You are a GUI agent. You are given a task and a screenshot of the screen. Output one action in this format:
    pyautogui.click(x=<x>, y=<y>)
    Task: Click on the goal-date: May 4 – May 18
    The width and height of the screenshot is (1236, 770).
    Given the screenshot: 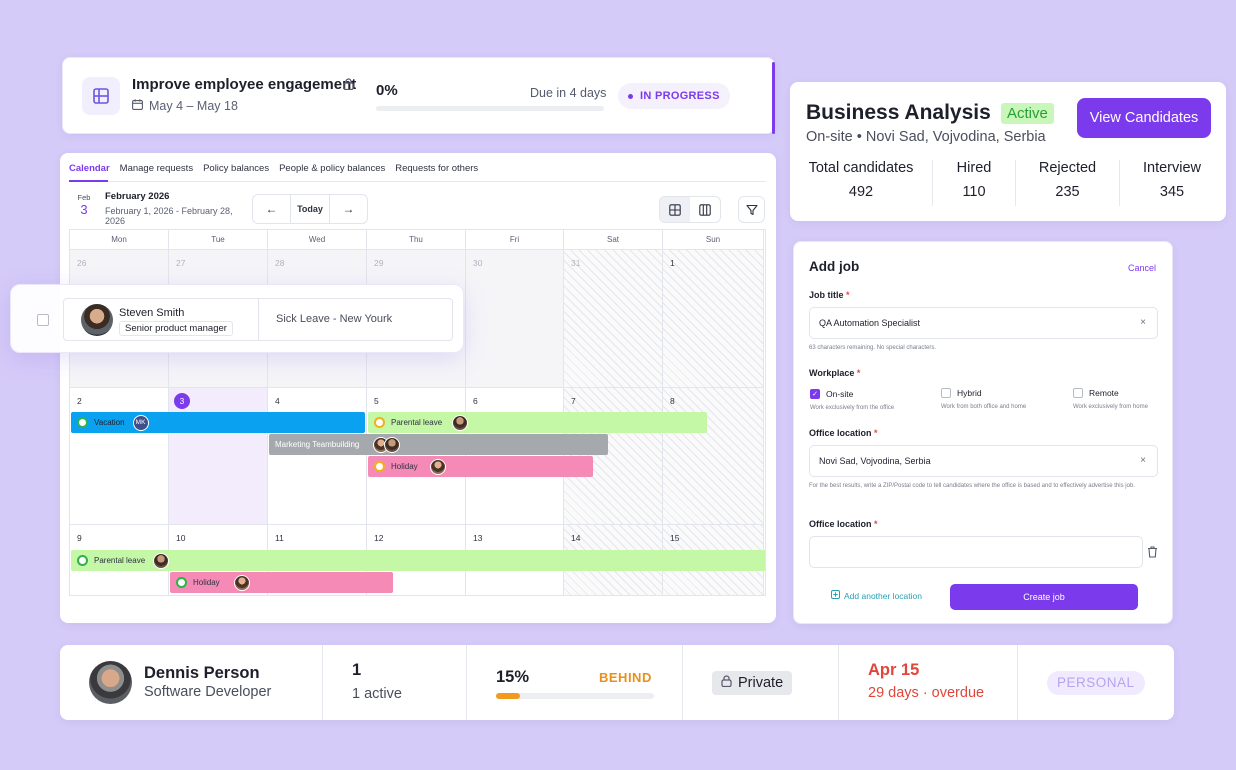 What is the action you would take?
    pyautogui.click(x=185, y=106)
    